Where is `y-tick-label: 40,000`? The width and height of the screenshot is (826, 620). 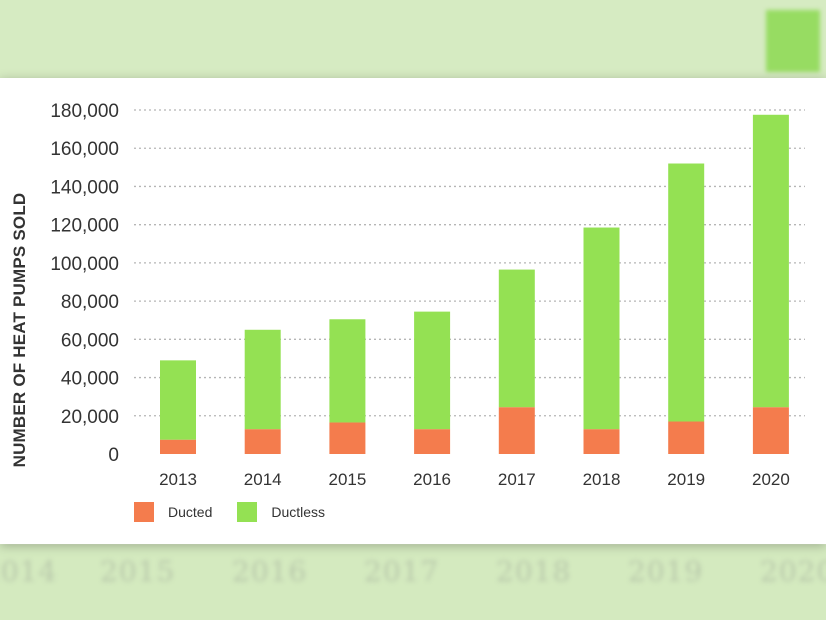
y-tick-label: 40,000 is located at coordinates (90, 379).